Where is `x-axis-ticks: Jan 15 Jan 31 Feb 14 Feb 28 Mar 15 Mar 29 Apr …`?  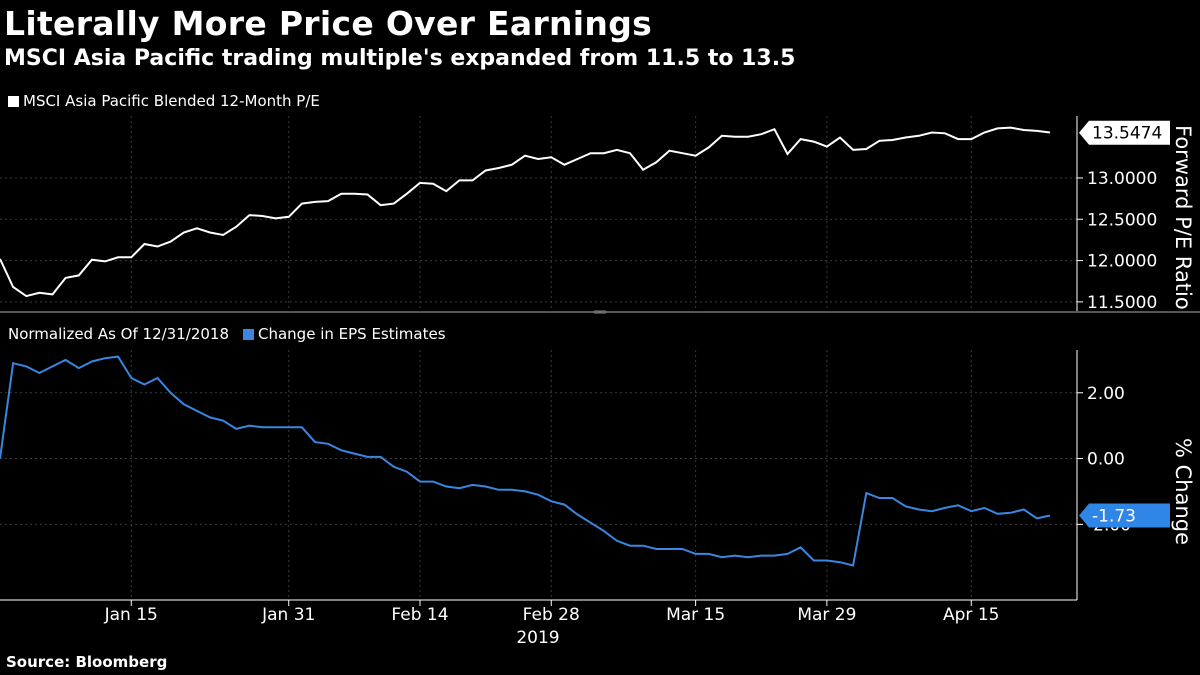
x-axis-ticks: Jan 15 Jan 31 Feb 14 Feb 28 Mar 15 Mar 29 Apr … is located at coordinates (551, 612).